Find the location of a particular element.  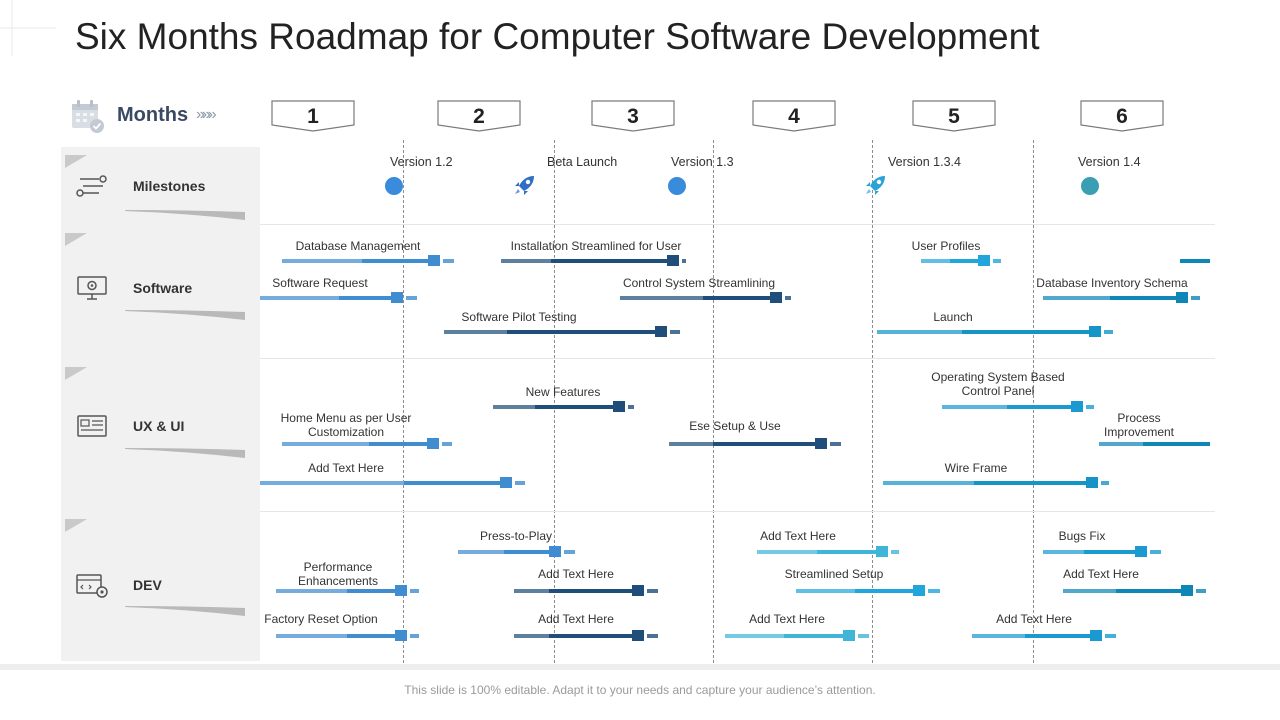

category-label: Milestones is located at coordinates (169, 186).